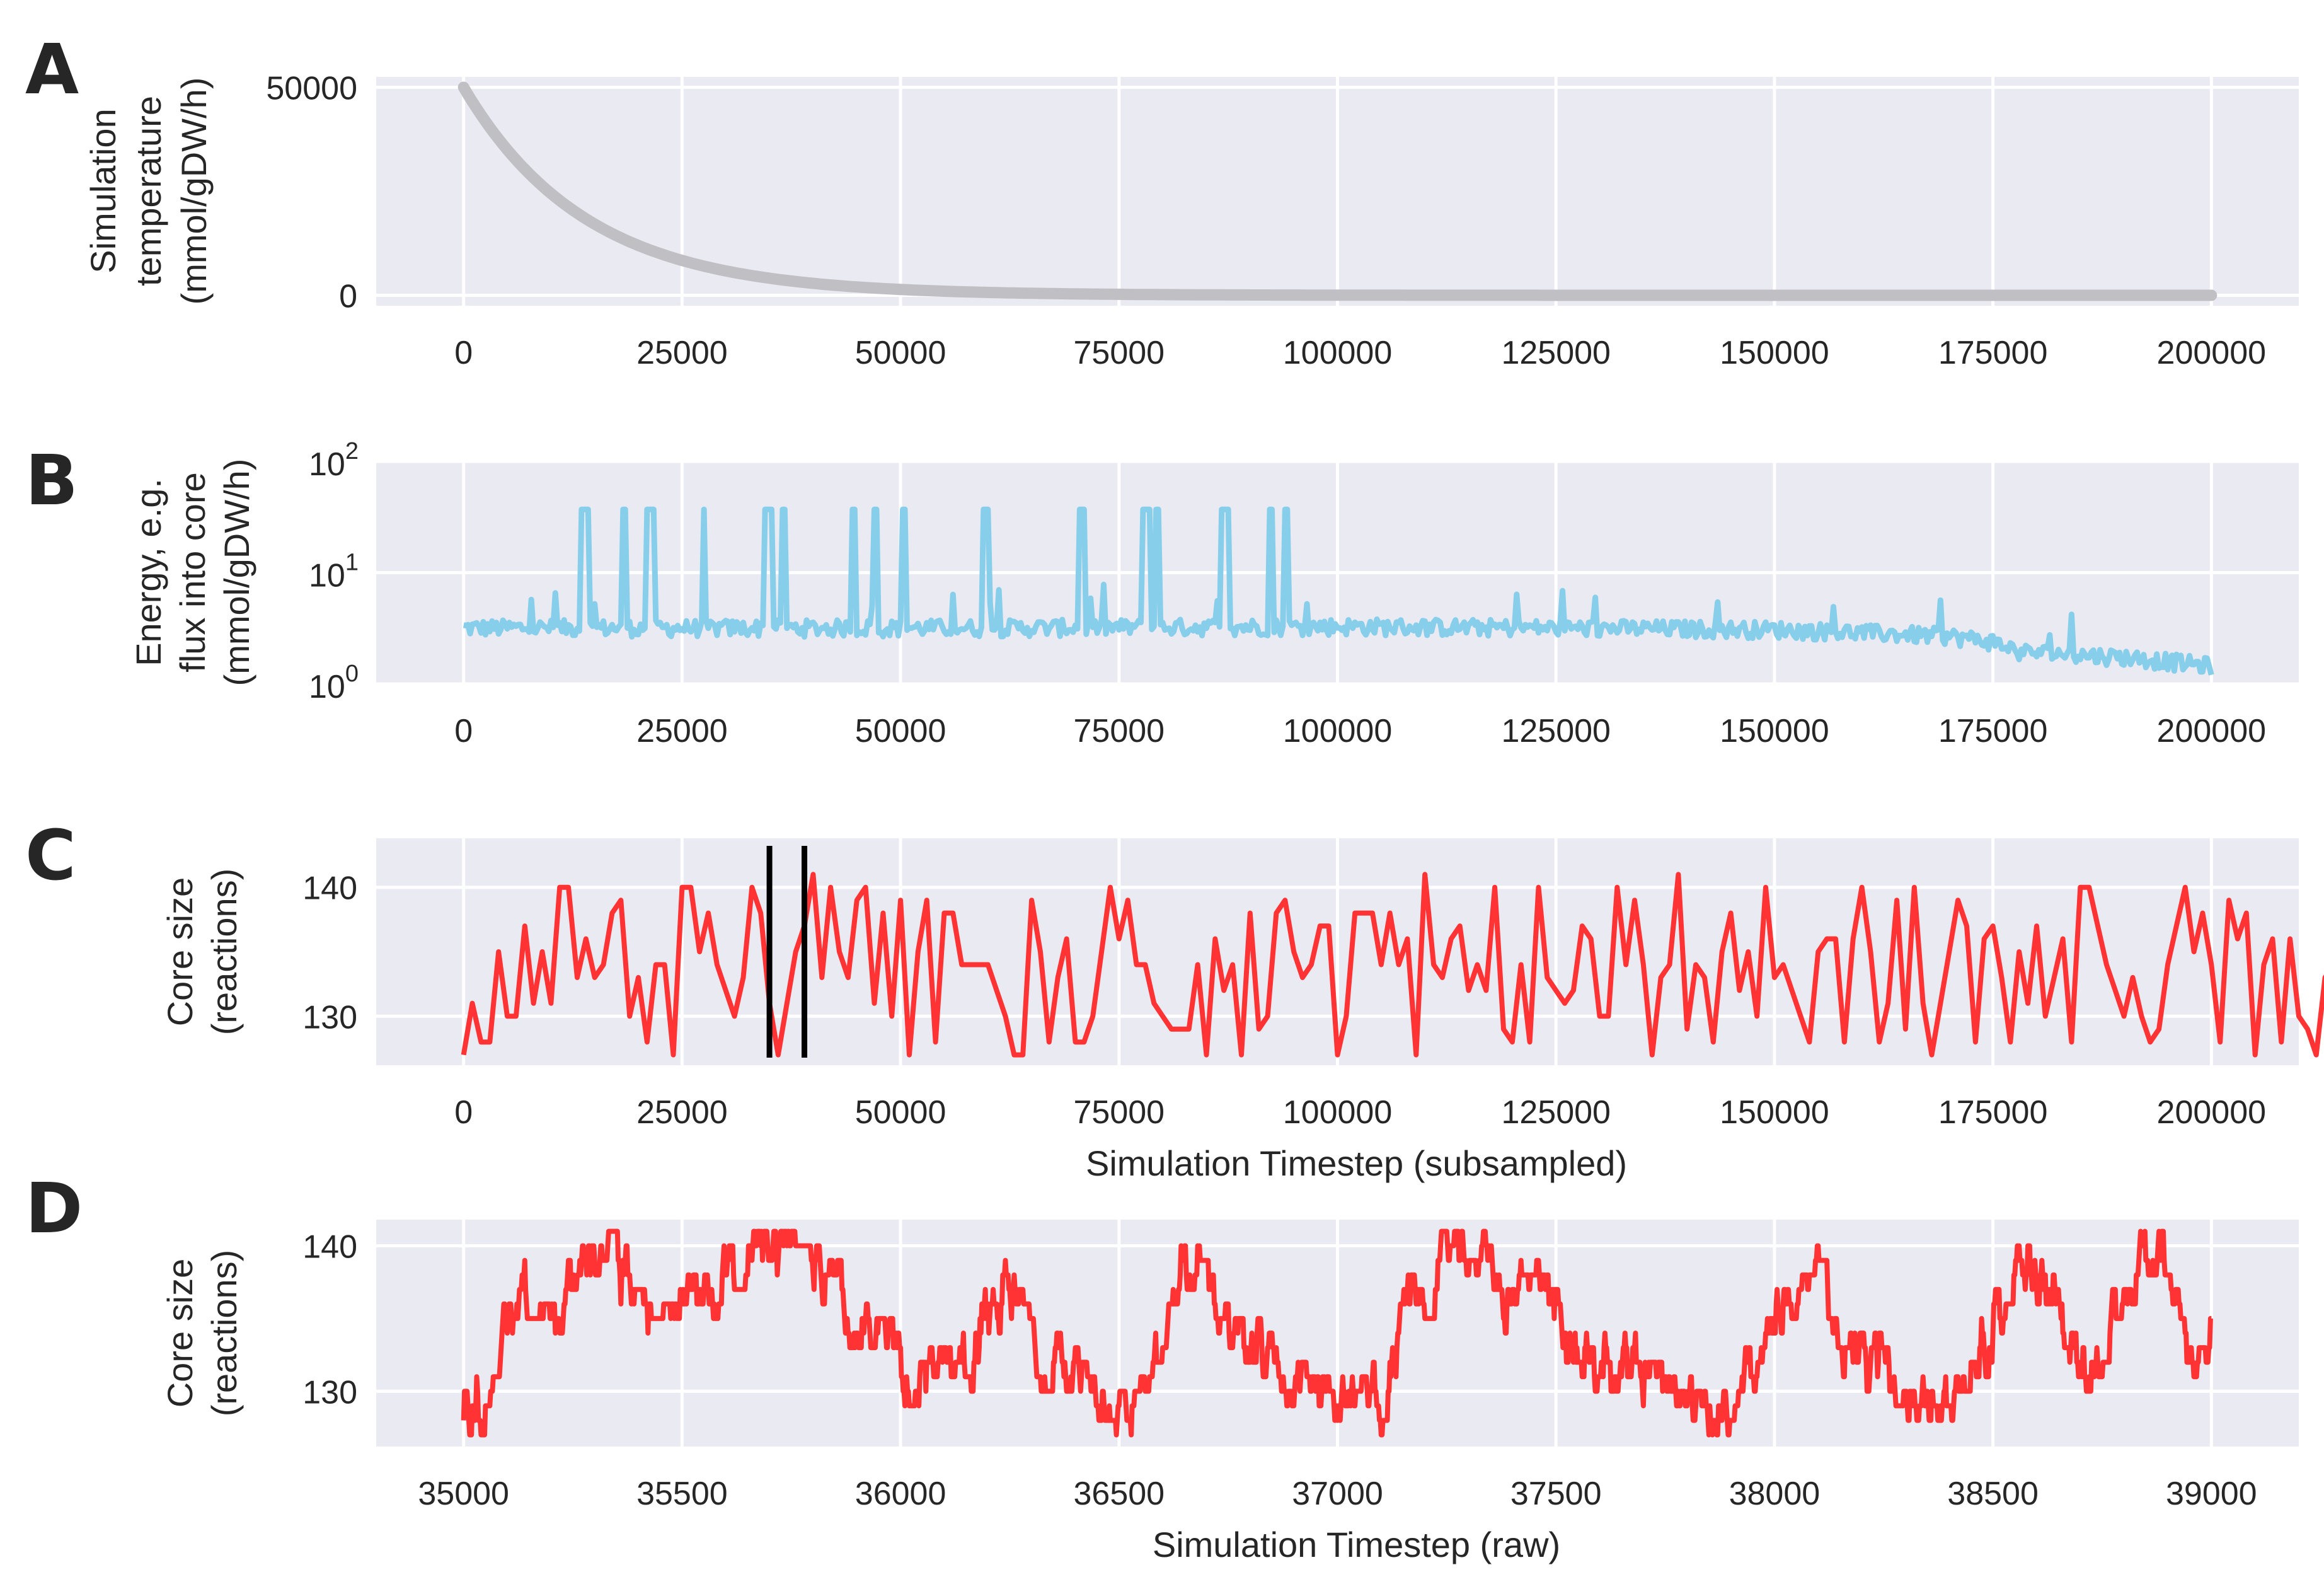 The image size is (2324, 1589). I want to click on x-tick-label: 36500, so click(1119, 1494).